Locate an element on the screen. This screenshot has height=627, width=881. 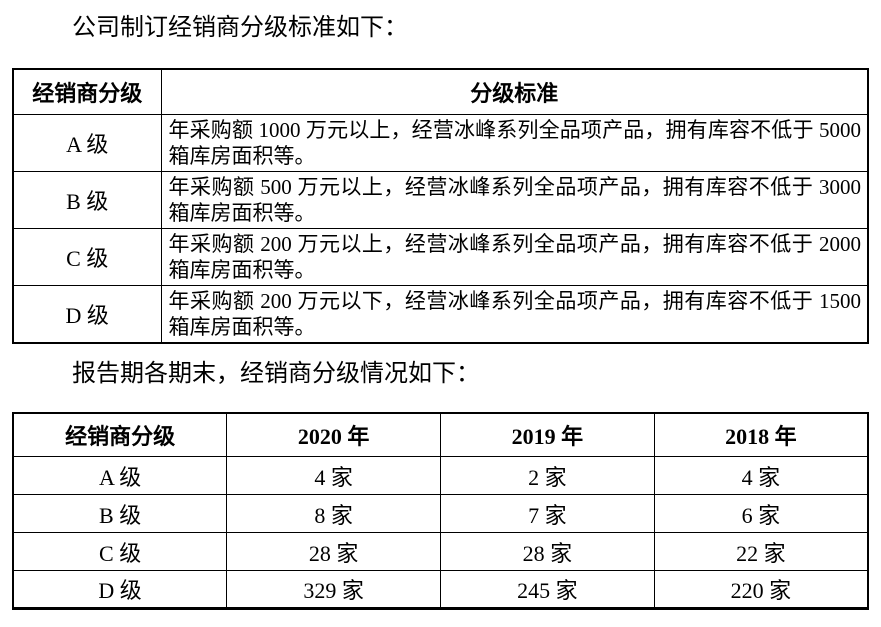
counts-b-2018: 6 家 is located at coordinates (761, 513).